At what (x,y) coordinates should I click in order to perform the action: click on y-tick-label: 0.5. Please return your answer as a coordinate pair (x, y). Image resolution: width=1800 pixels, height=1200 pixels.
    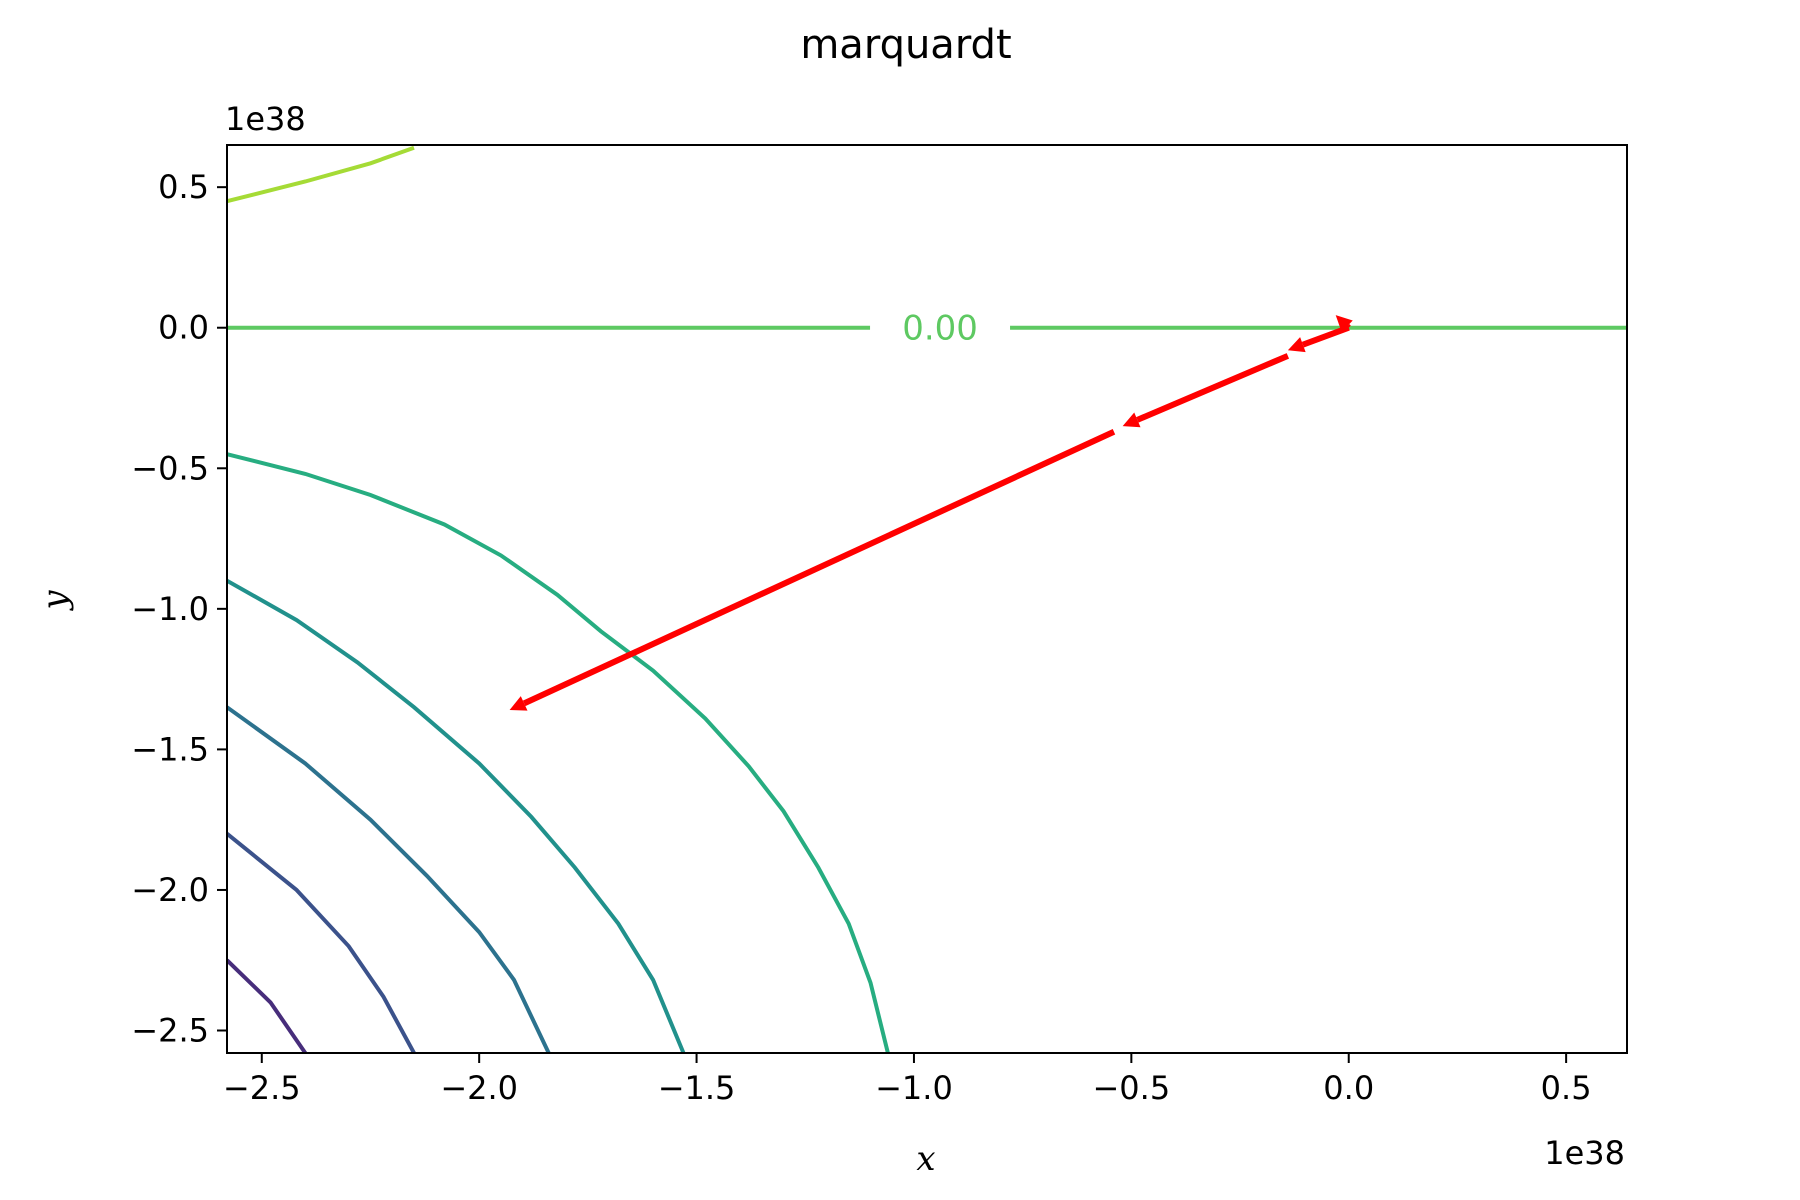
    Looking at the image, I should click on (183, 187).